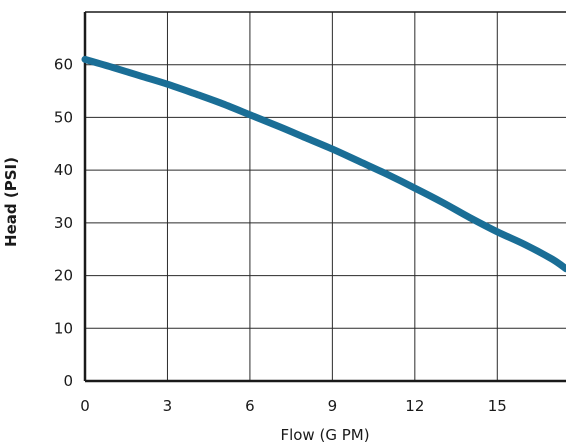 This screenshot has height=444, width=566. What do you see at coordinates (68, 381) in the screenshot?
I see `y-tick-label: 0` at bounding box center [68, 381].